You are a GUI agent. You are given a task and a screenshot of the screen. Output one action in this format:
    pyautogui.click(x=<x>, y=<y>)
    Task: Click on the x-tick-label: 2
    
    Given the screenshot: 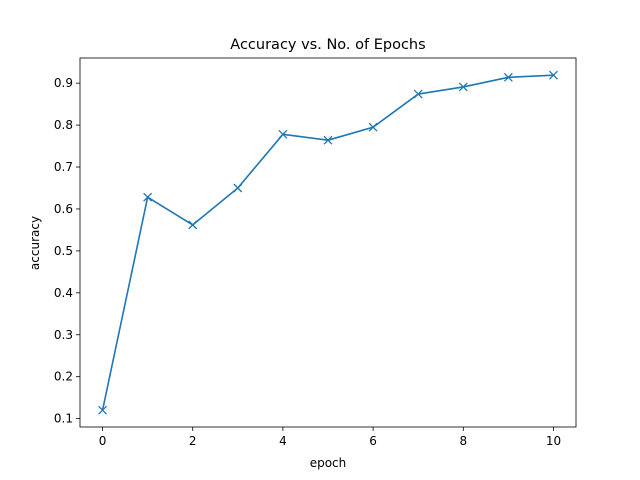 What is the action you would take?
    pyautogui.click(x=193, y=441)
    